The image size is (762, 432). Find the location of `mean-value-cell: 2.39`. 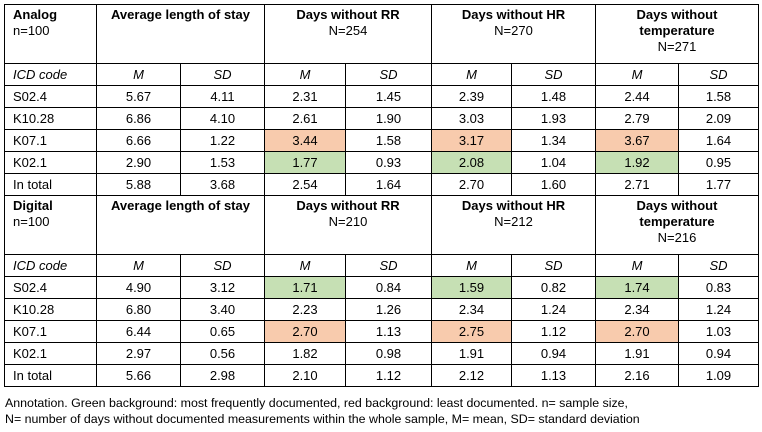

mean-value-cell: 2.39 is located at coordinates (471, 96).